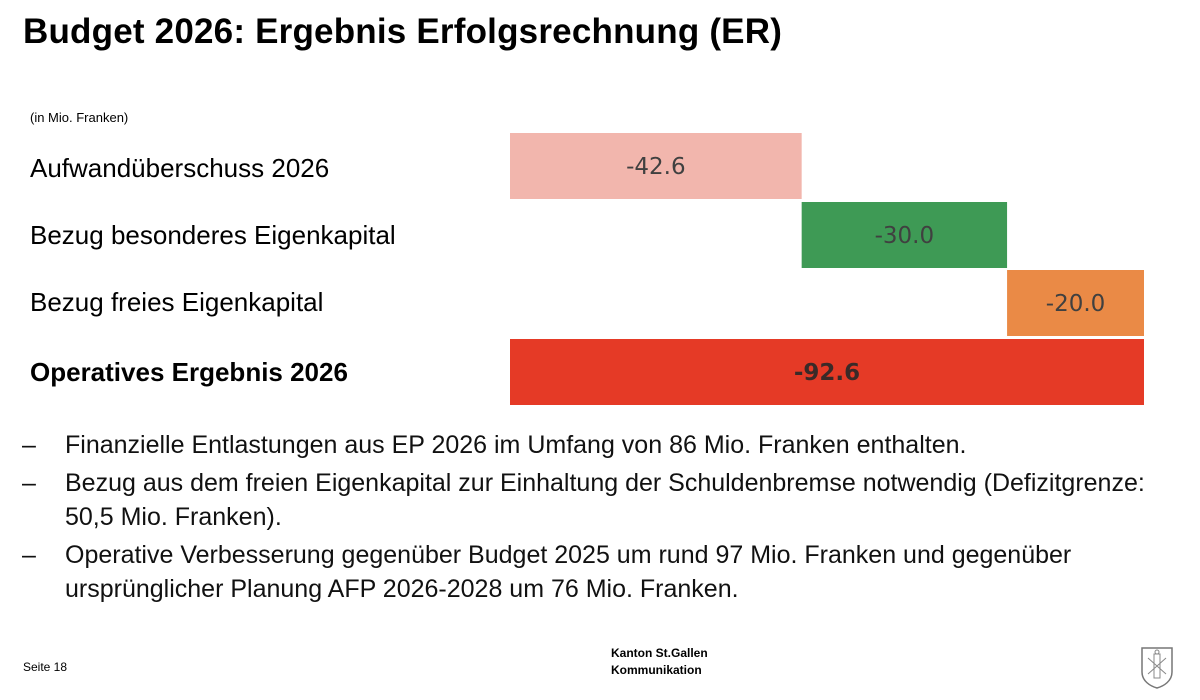 The width and height of the screenshot is (1200, 700). What do you see at coordinates (79, 117) in the screenshot?
I see `unit-note: (in Mio. Franken)` at bounding box center [79, 117].